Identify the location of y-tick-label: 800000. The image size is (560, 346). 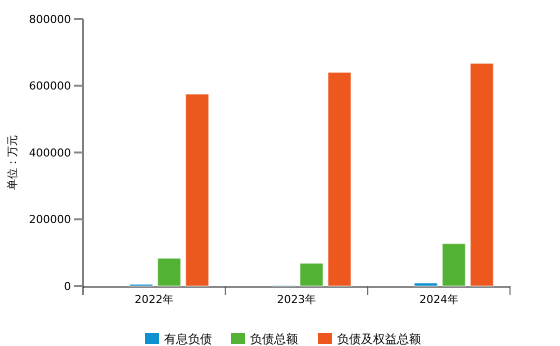
(50, 19).